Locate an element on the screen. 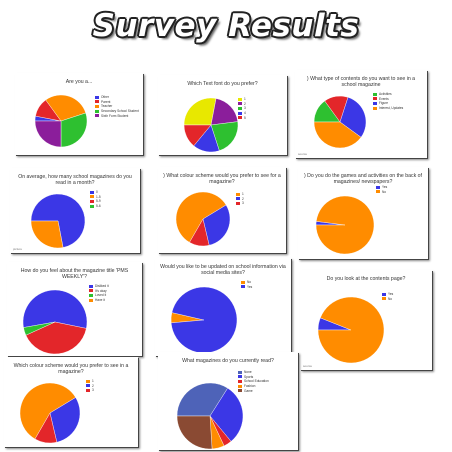 This screenshot has width=452, height=452. legend-label: School Education is located at coordinates (256, 381).